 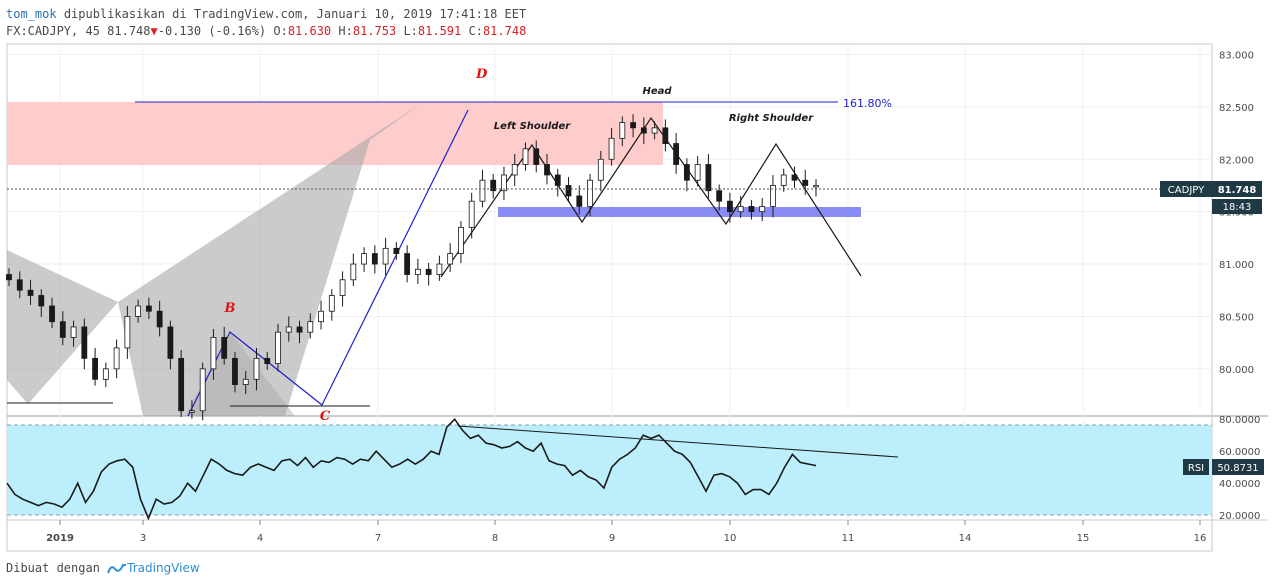 What do you see at coordinates (271, 258) in the screenshot?
I see `pattern-triangle-xad` at bounding box center [271, 258].